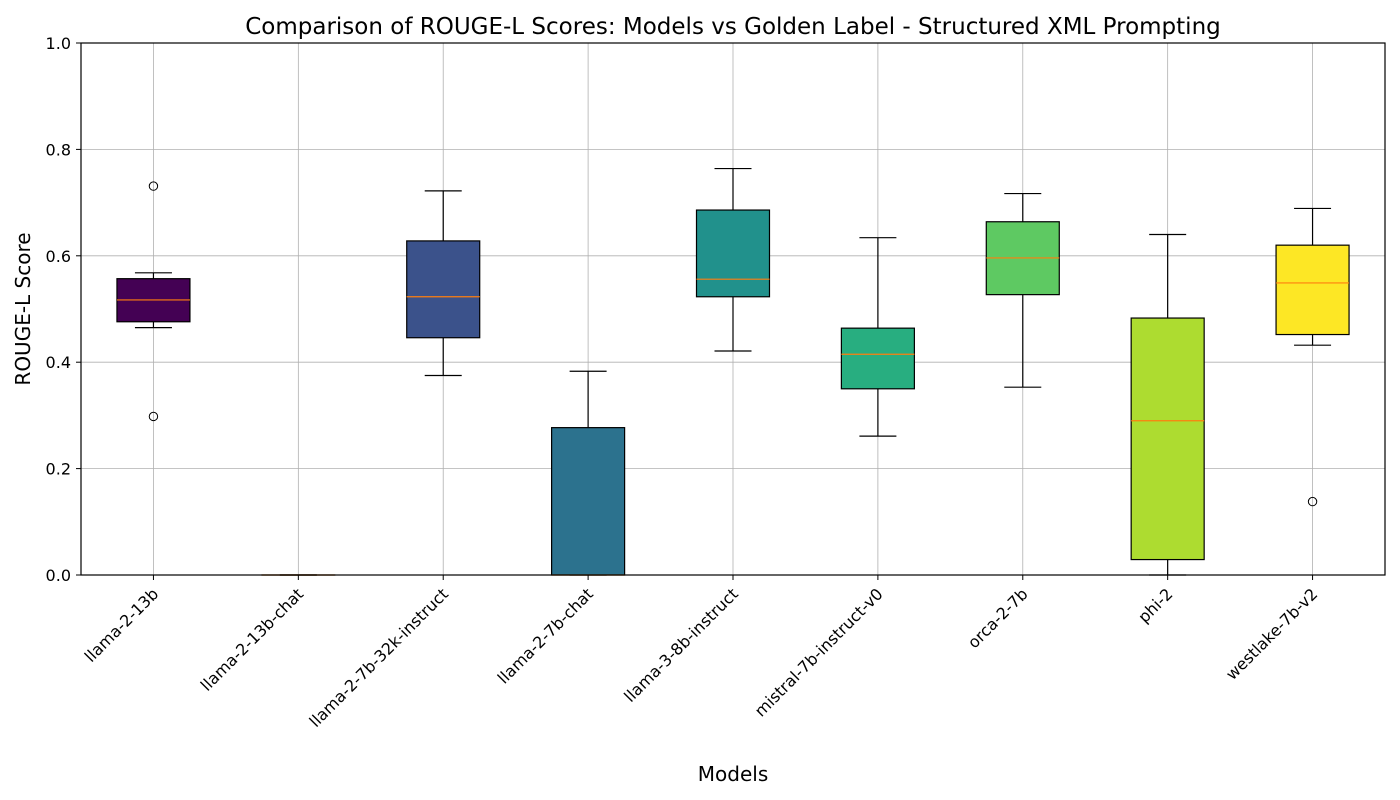  I want to click on y-tick-label: 0.8, so click(58, 149).